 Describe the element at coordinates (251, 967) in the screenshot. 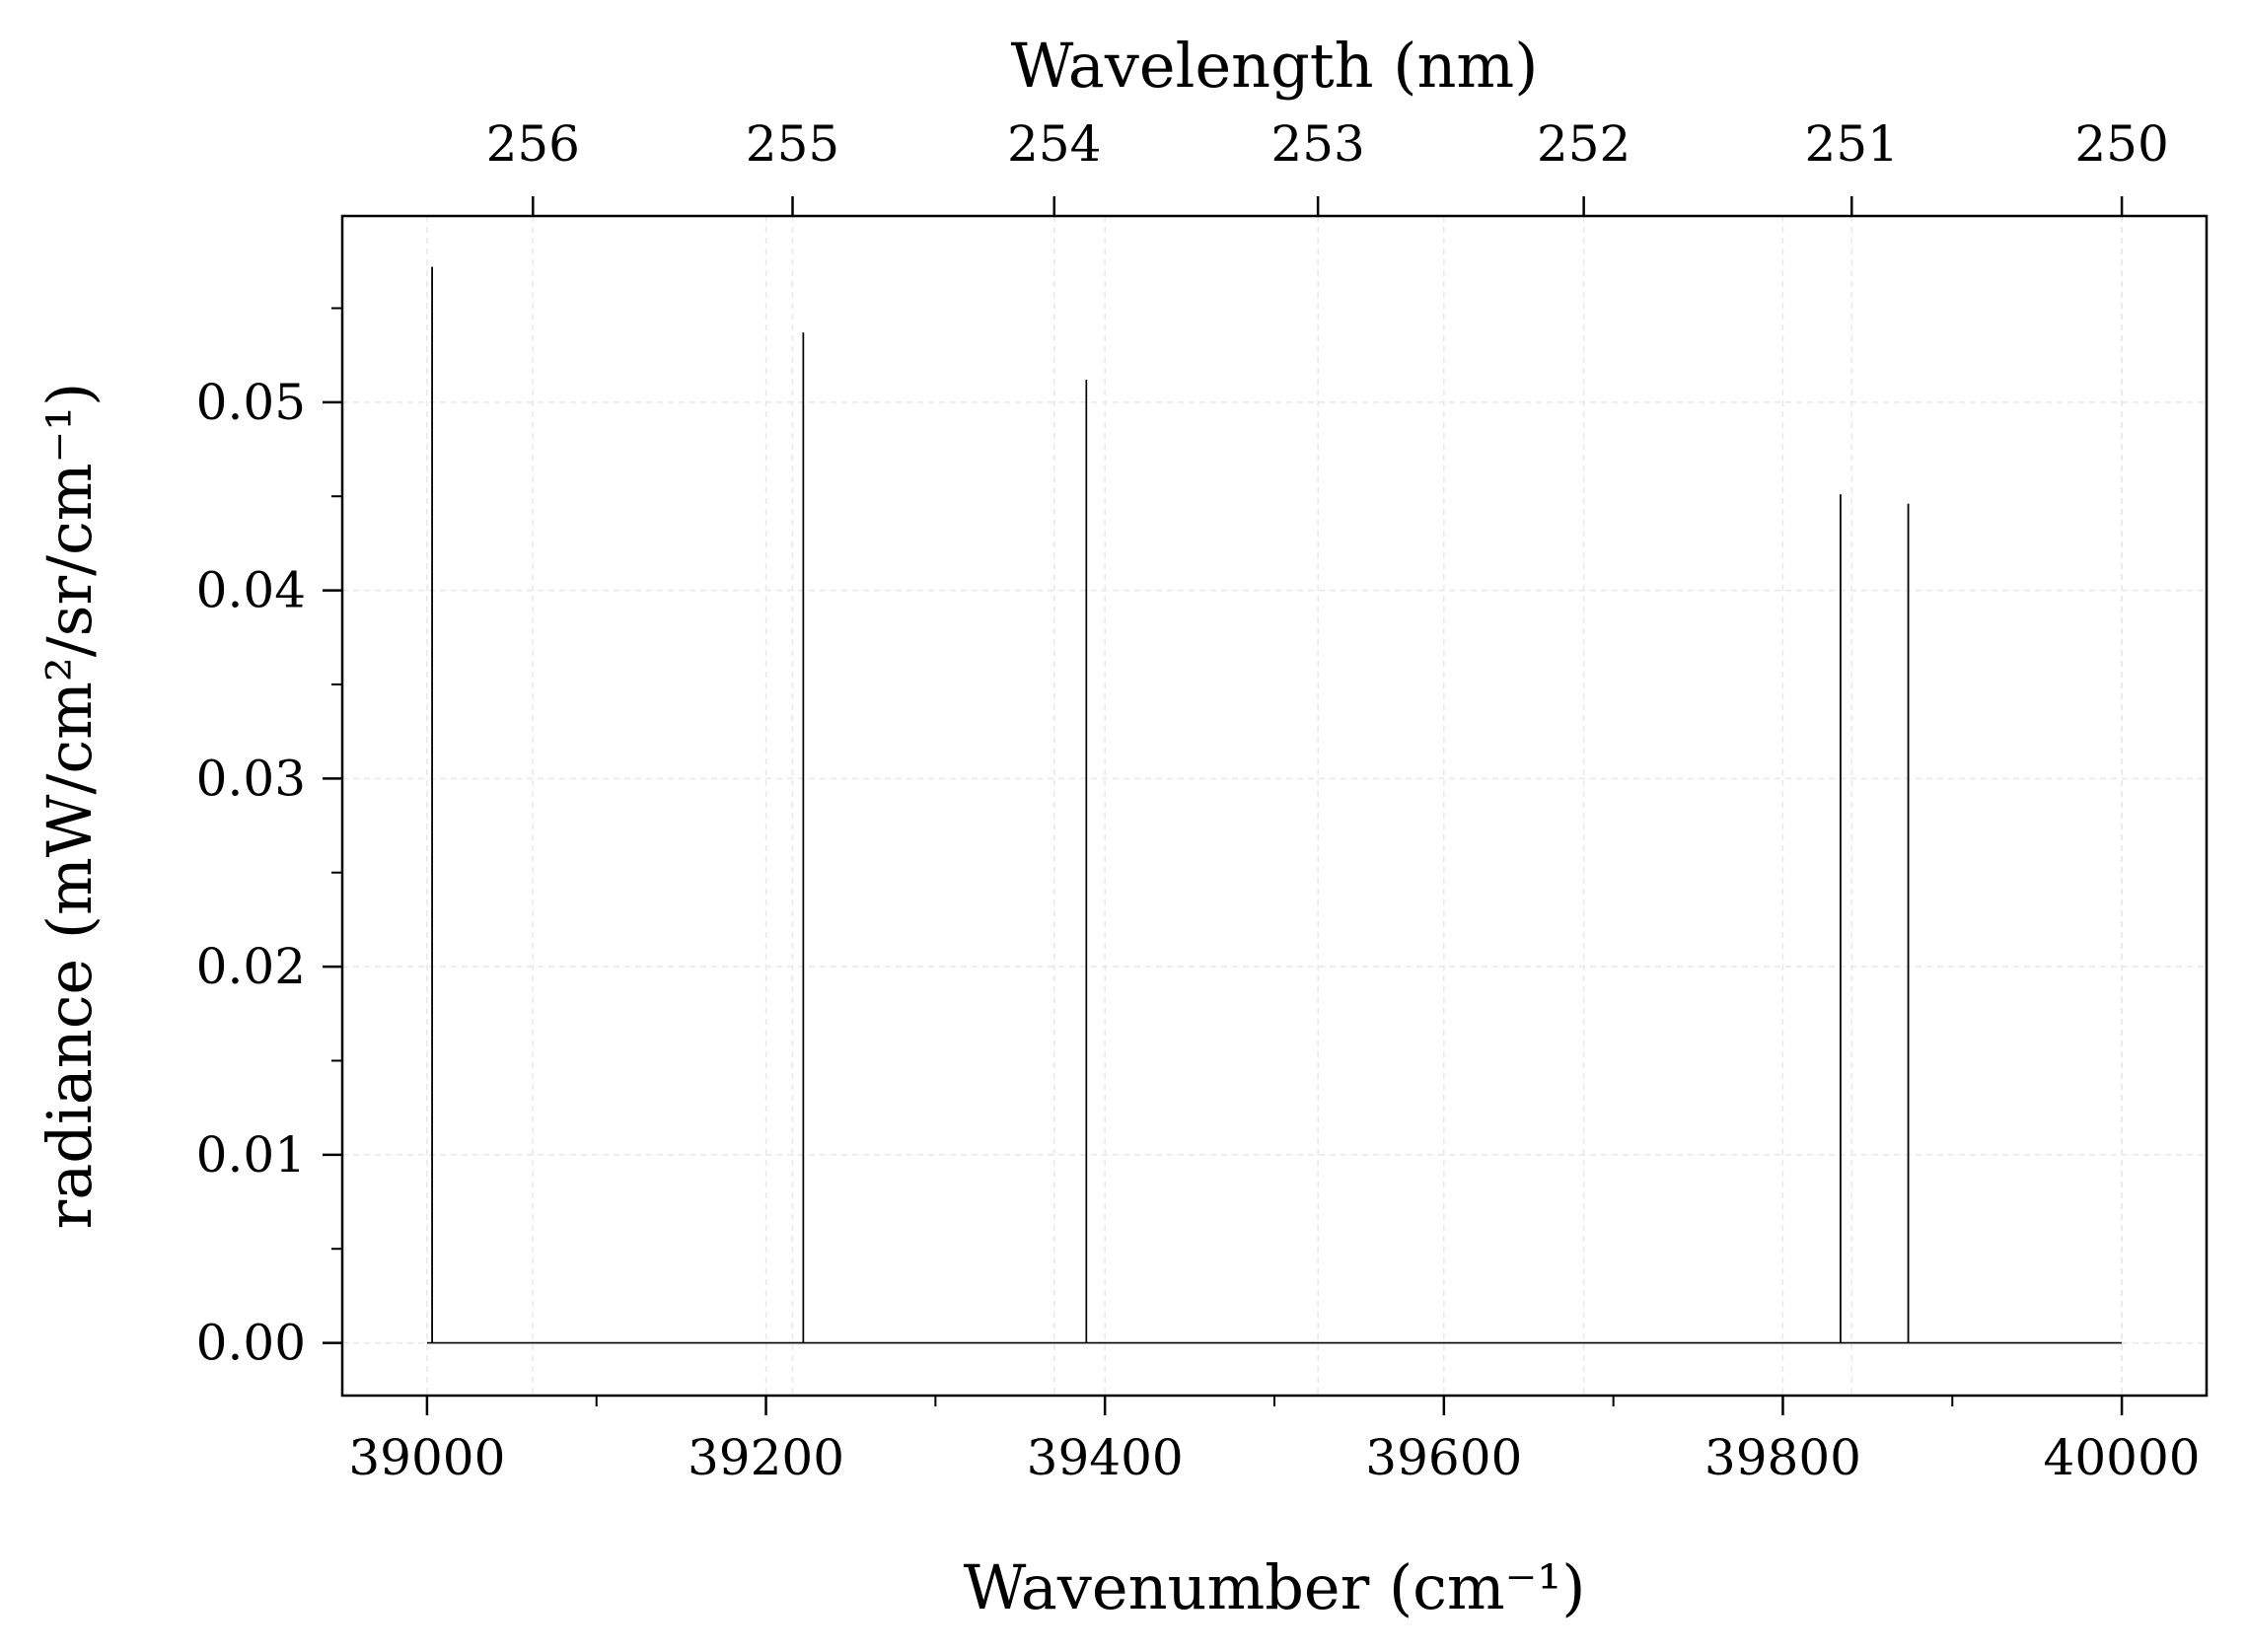

I see `y-tick-label: 0.02` at that location.